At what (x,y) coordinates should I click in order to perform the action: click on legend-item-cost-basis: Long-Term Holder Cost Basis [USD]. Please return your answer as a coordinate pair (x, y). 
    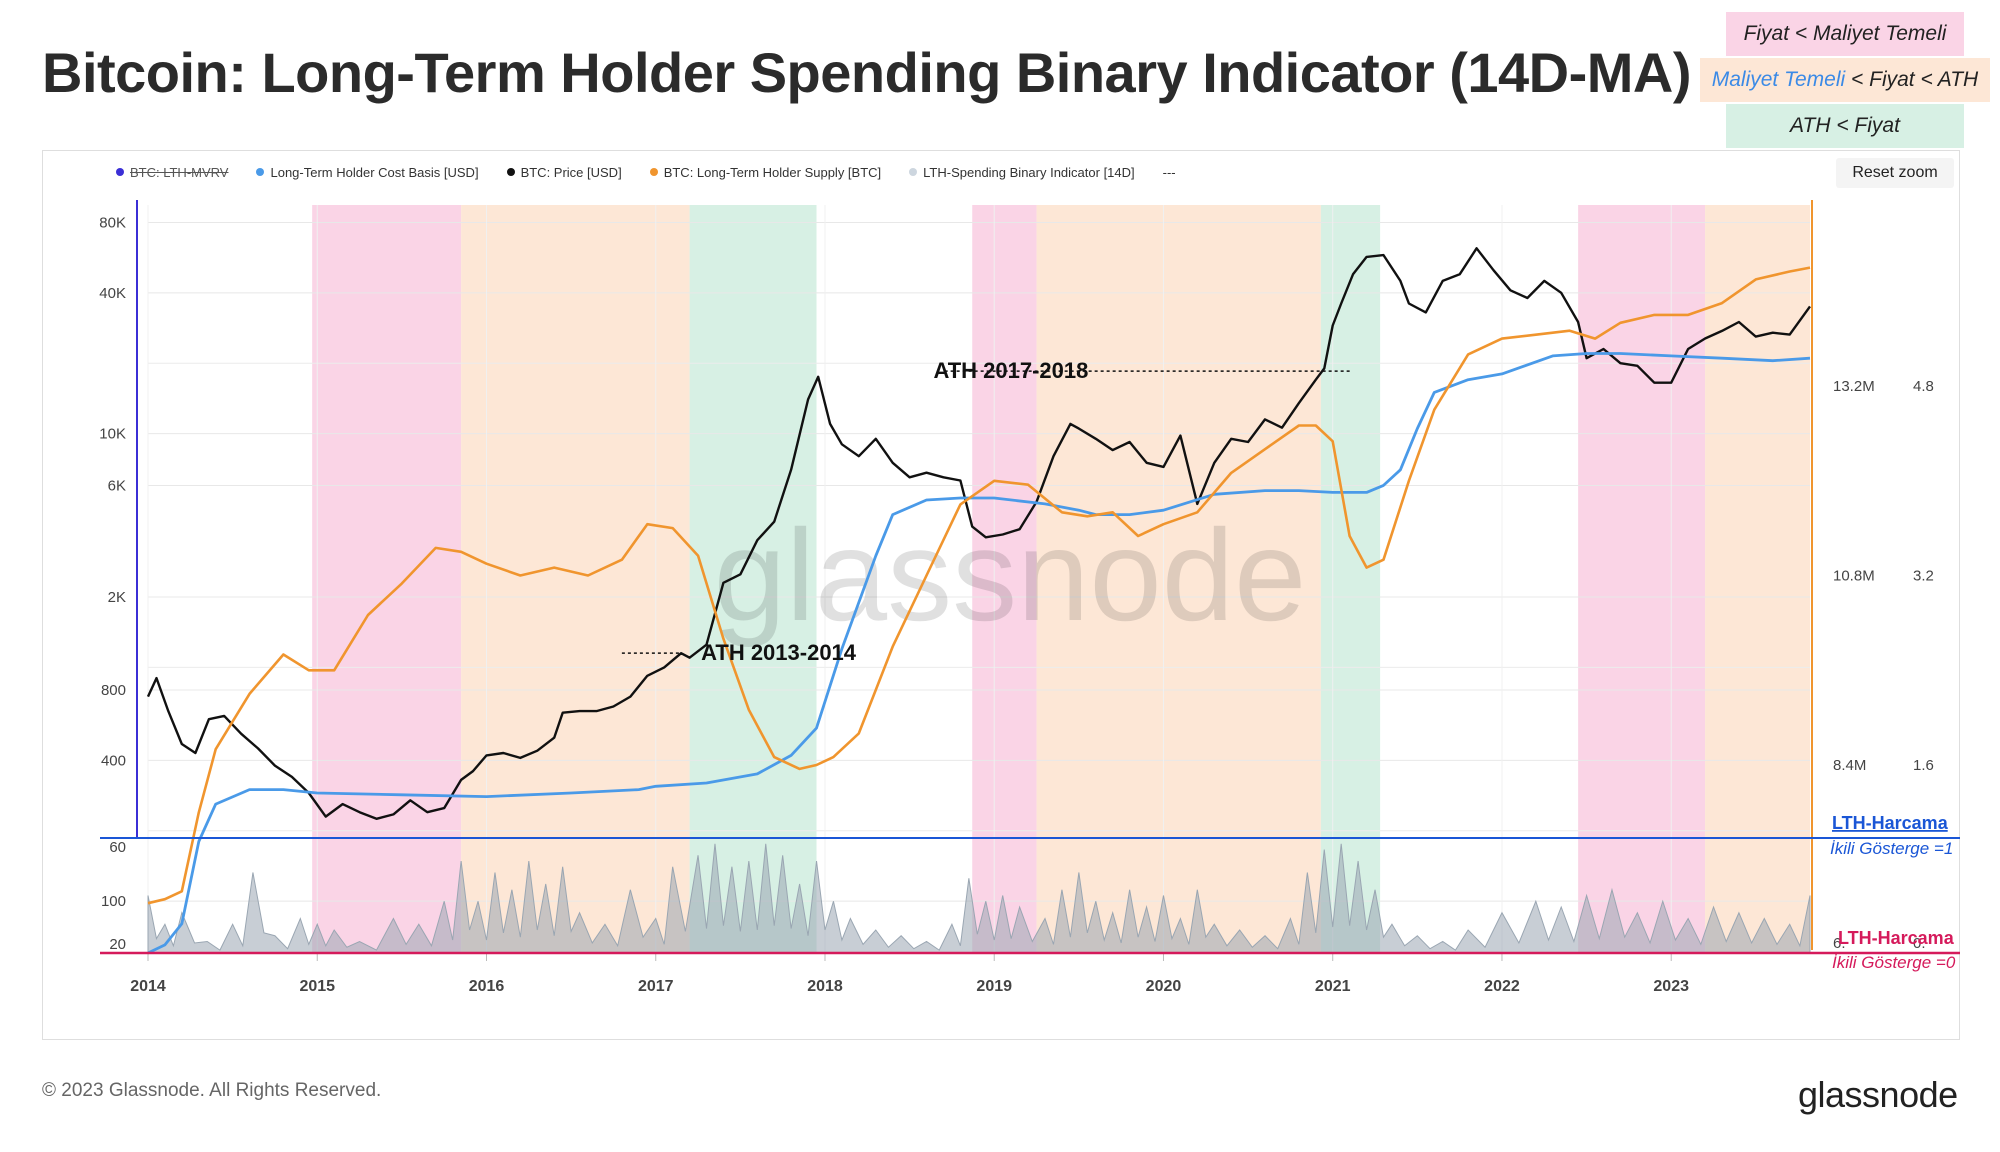
    Looking at the image, I should click on (367, 172).